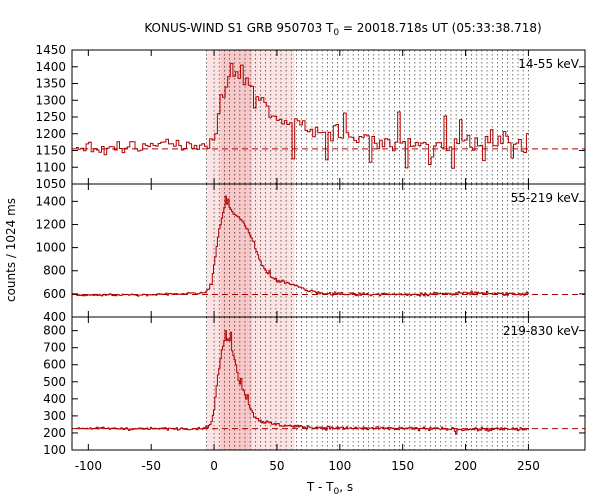 The height and width of the screenshot is (500, 600). I want to click on x-axis-label: T - T0, s, so click(329, 488).